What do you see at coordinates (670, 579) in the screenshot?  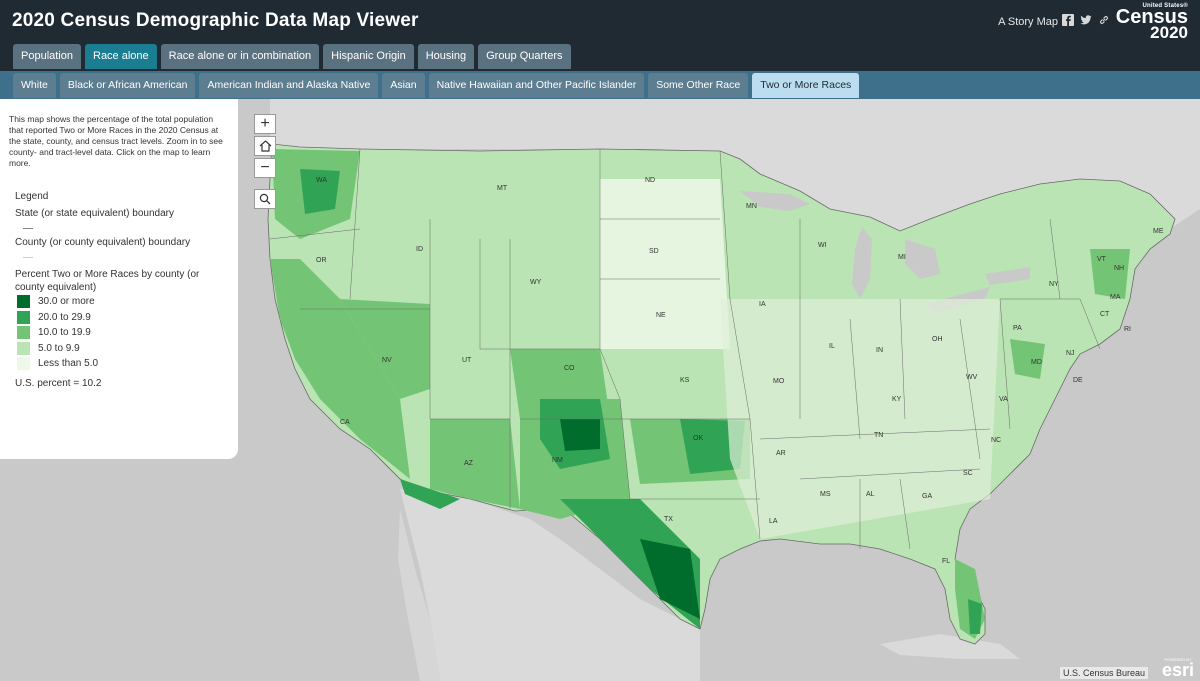 I see `south-texas-very-high` at bounding box center [670, 579].